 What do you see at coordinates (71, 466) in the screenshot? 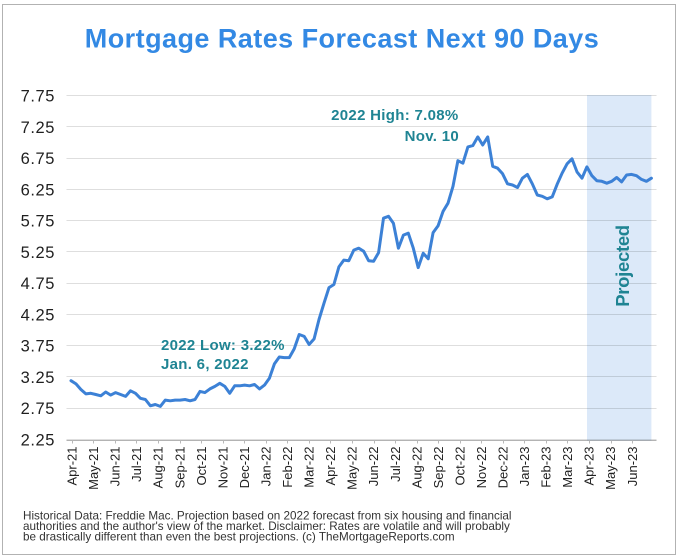
I see `svg-text: Apr-21` at bounding box center [71, 466].